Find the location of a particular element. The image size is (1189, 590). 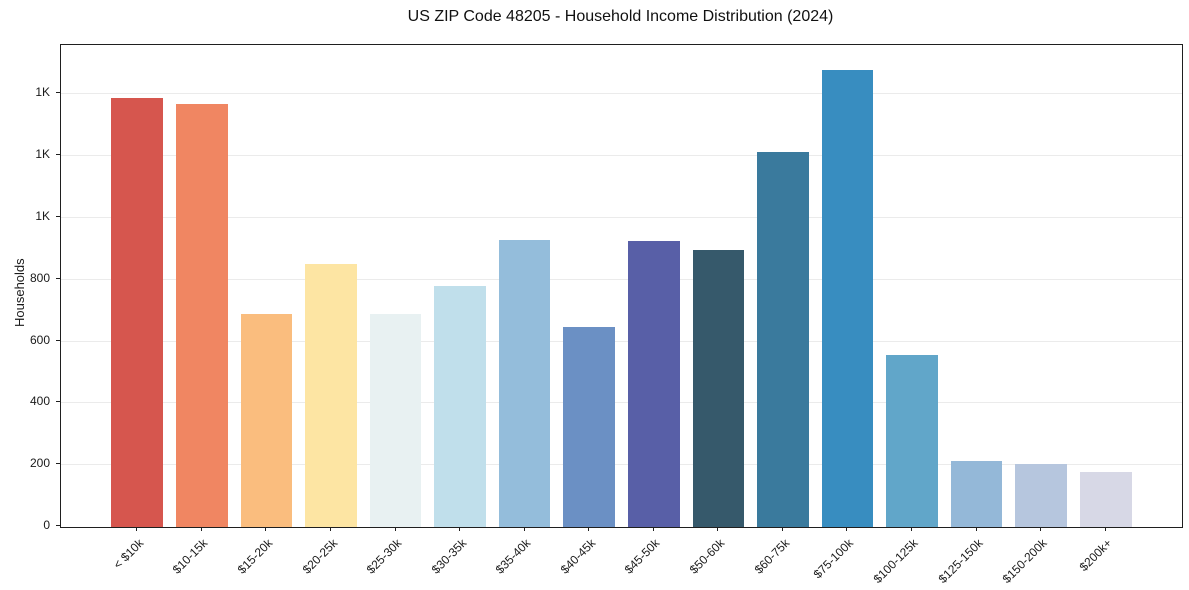

x-slot: $50-60k is located at coordinates (717, 557).